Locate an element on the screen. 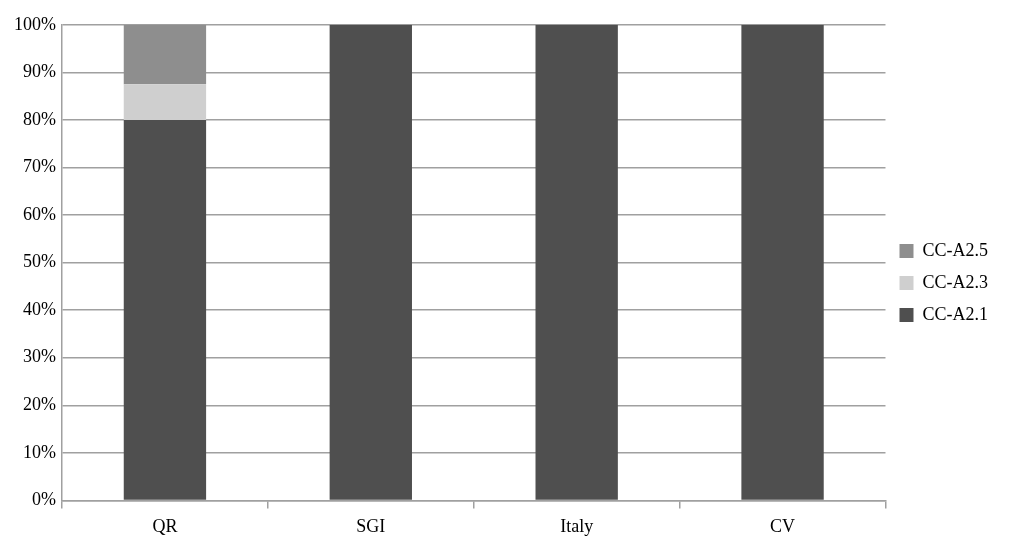 The width and height of the screenshot is (1016, 554). y-tick-label: 60% is located at coordinates (39, 213).